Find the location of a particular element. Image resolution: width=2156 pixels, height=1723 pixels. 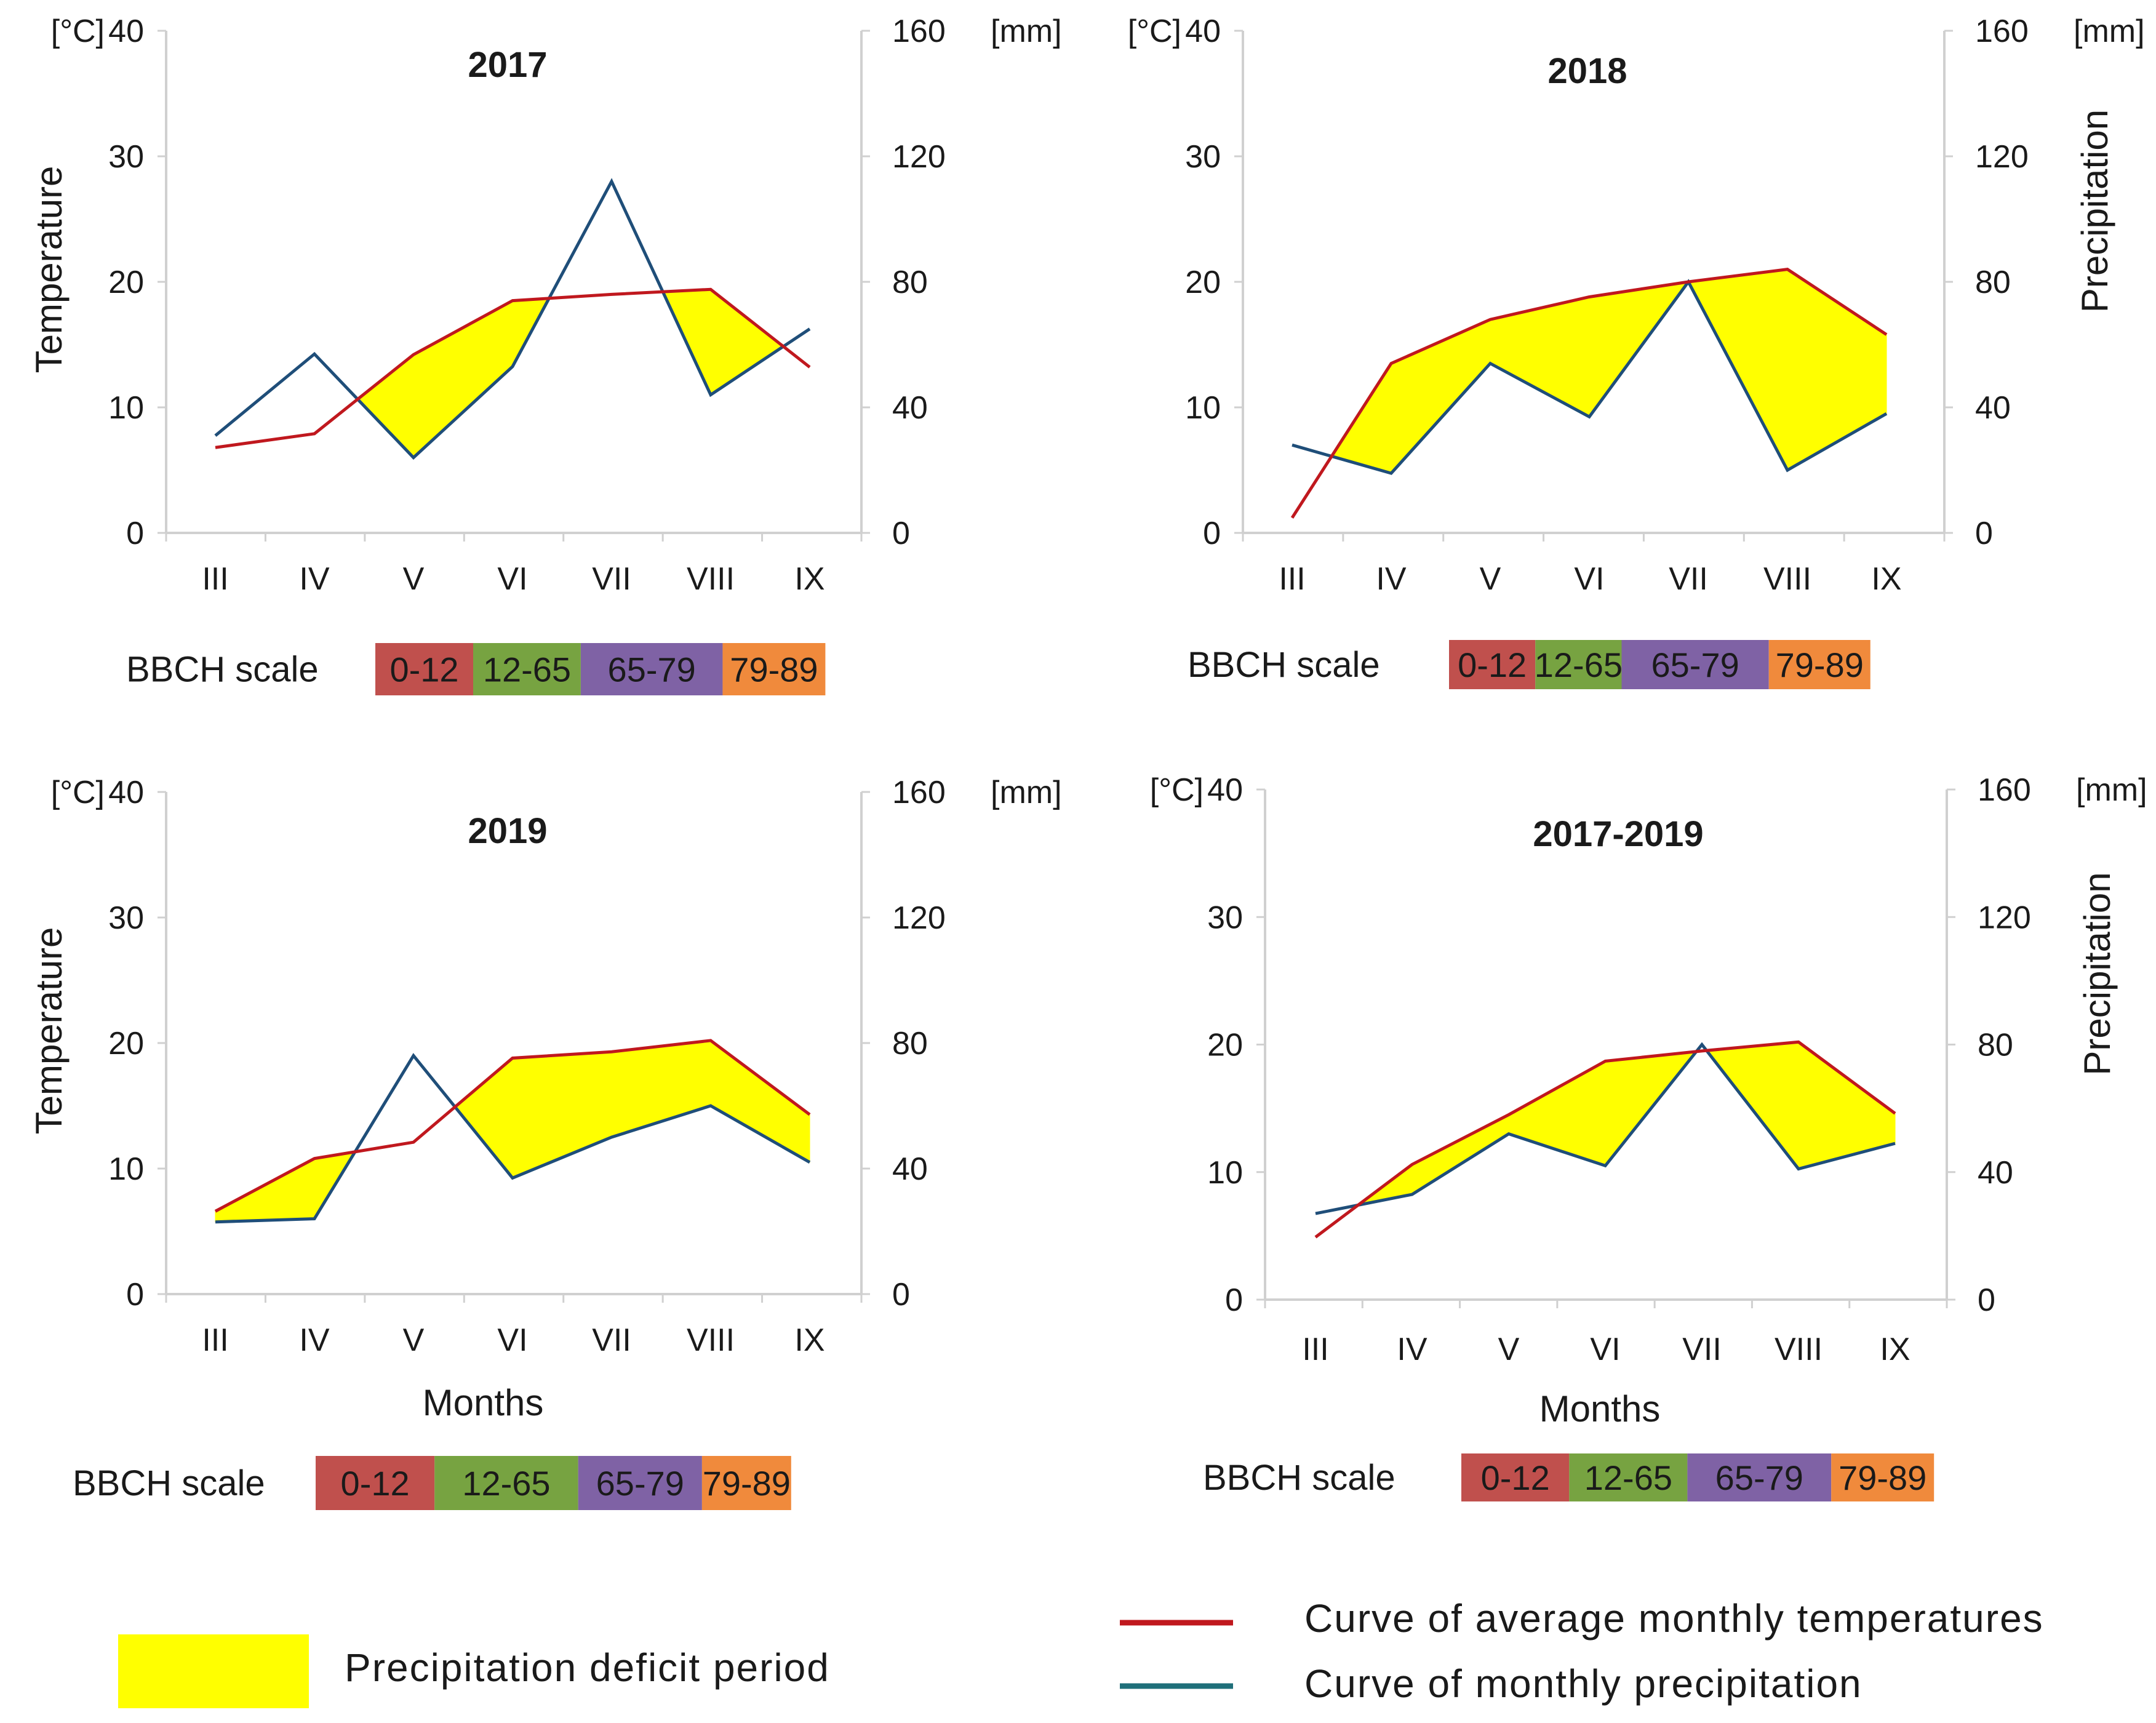

y-right-tick-label: 120 is located at coordinates (2002, 157).